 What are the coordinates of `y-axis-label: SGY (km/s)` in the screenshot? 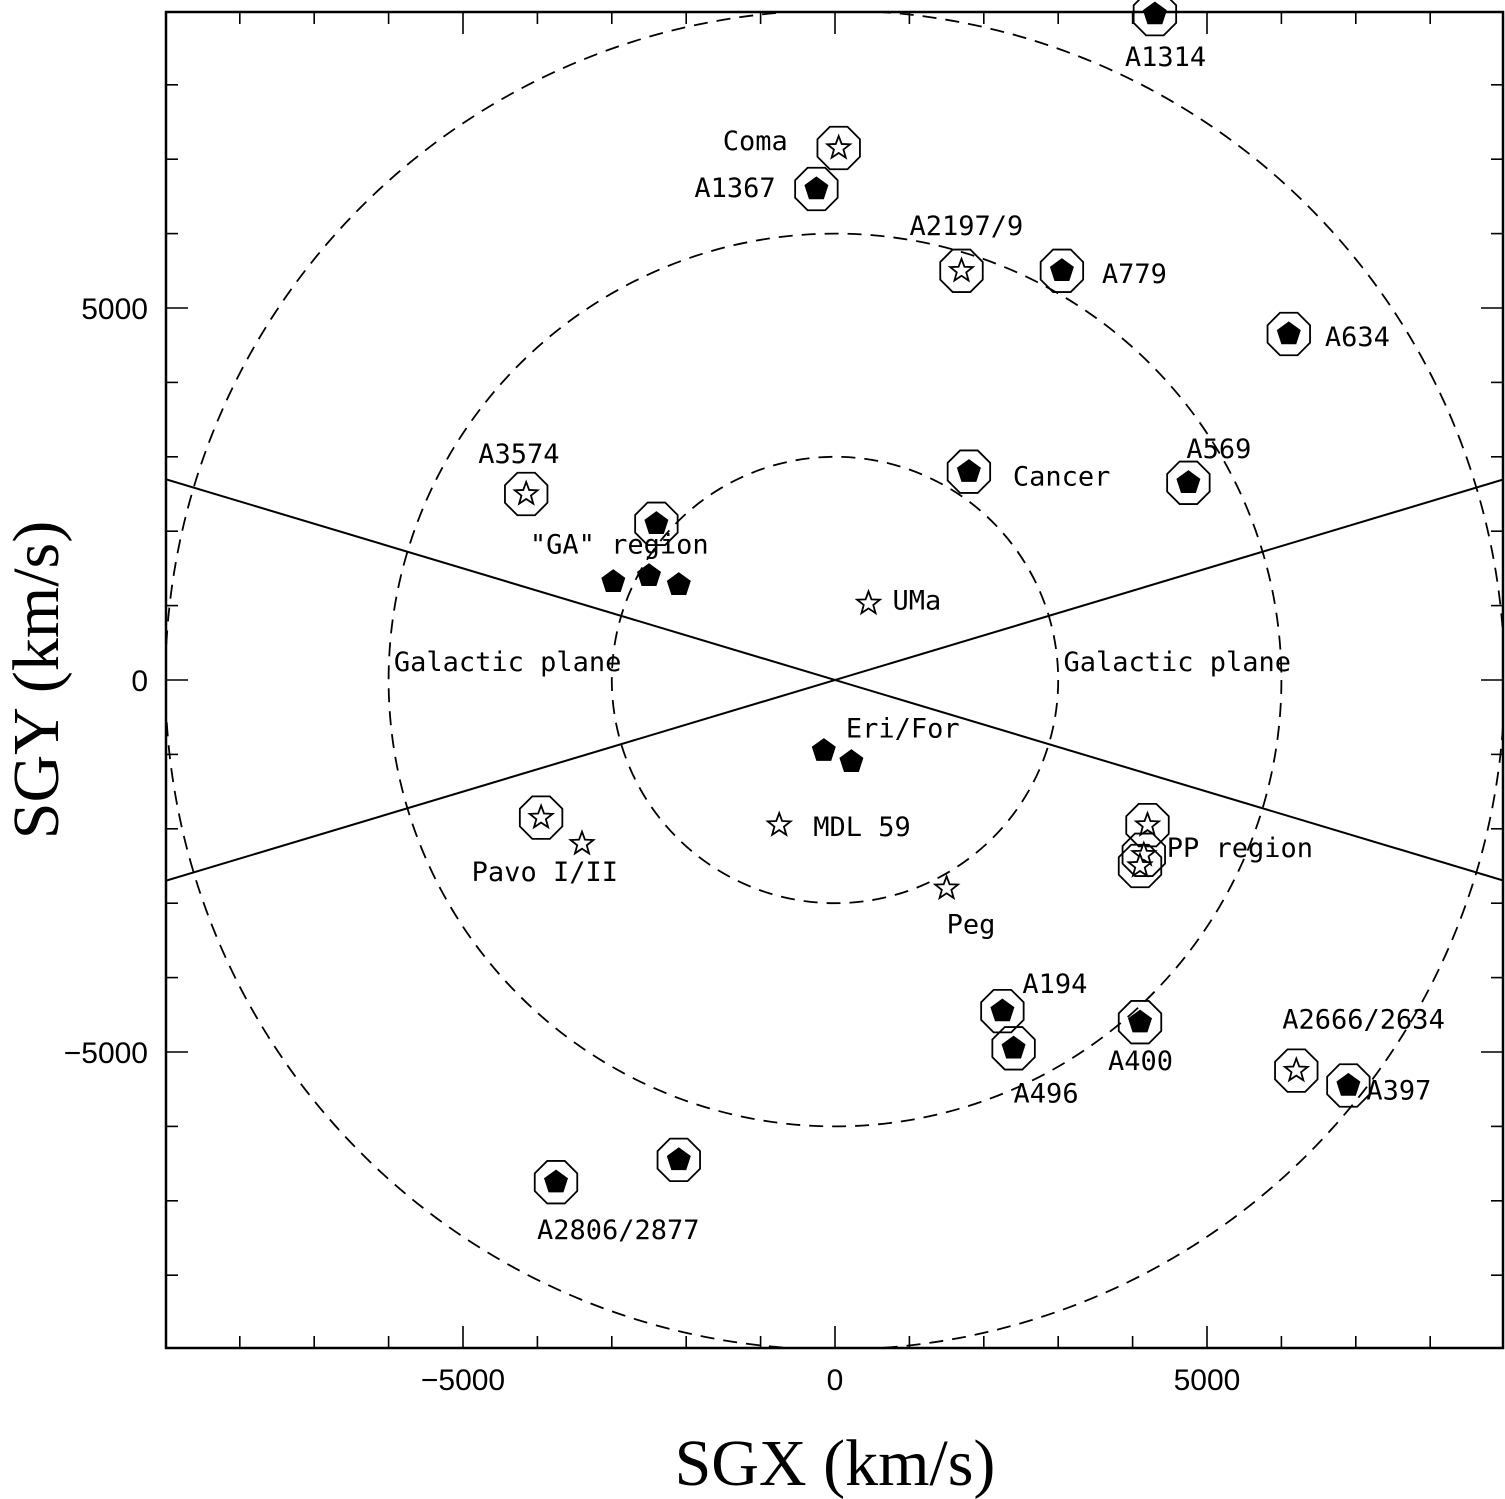 It's located at (36, 680).